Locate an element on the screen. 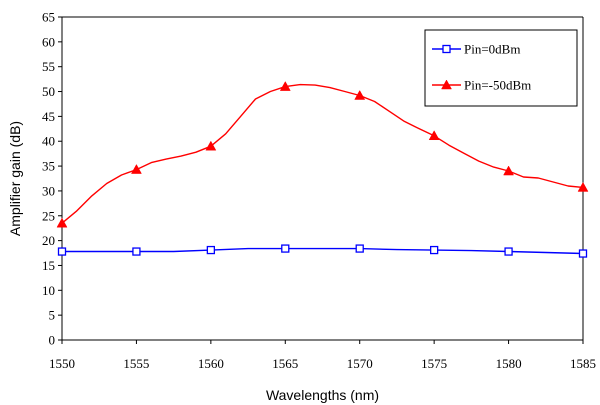 Image resolution: width=600 pixels, height=405 pixels. legend-box is located at coordinates (501, 68).